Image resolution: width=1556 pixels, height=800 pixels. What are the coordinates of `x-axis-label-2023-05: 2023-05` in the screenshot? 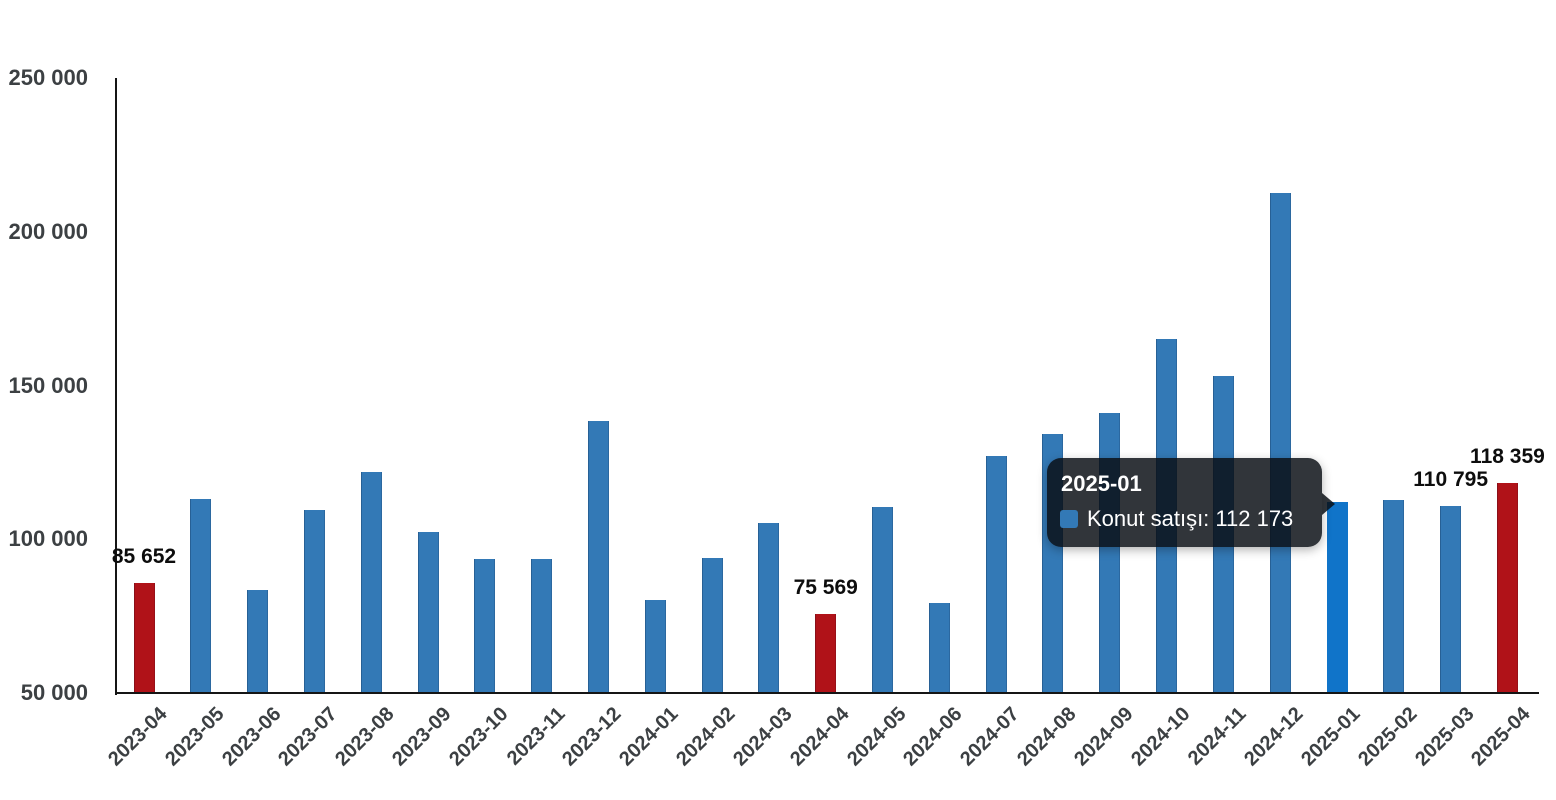 It's located at (194, 737).